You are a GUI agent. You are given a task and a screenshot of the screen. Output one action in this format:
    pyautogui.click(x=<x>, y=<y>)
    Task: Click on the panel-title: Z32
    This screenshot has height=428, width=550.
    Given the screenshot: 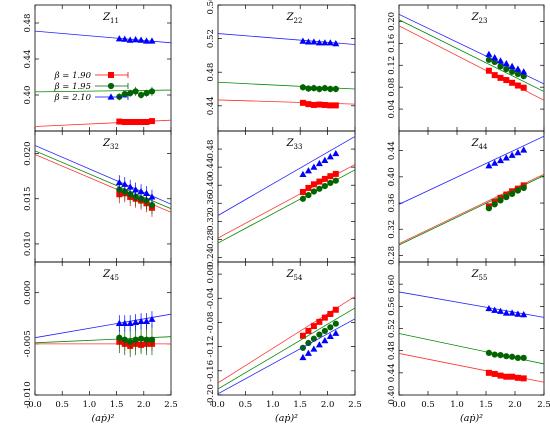 What is the action you would take?
    pyautogui.click(x=110, y=144)
    